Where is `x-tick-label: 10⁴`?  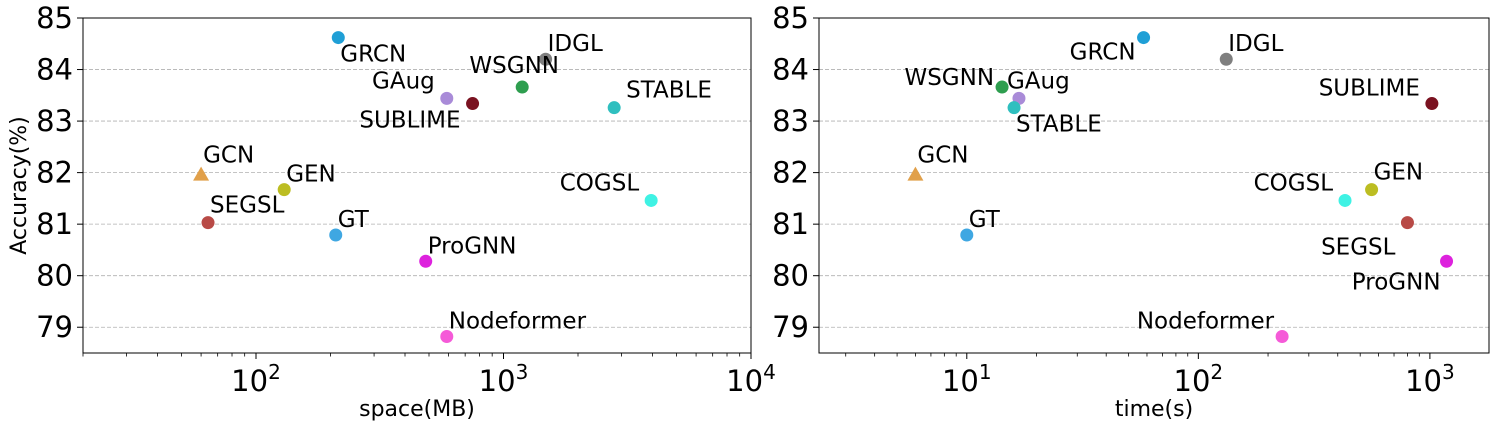
x-tick-label: 10⁴ is located at coordinates (751, 379).